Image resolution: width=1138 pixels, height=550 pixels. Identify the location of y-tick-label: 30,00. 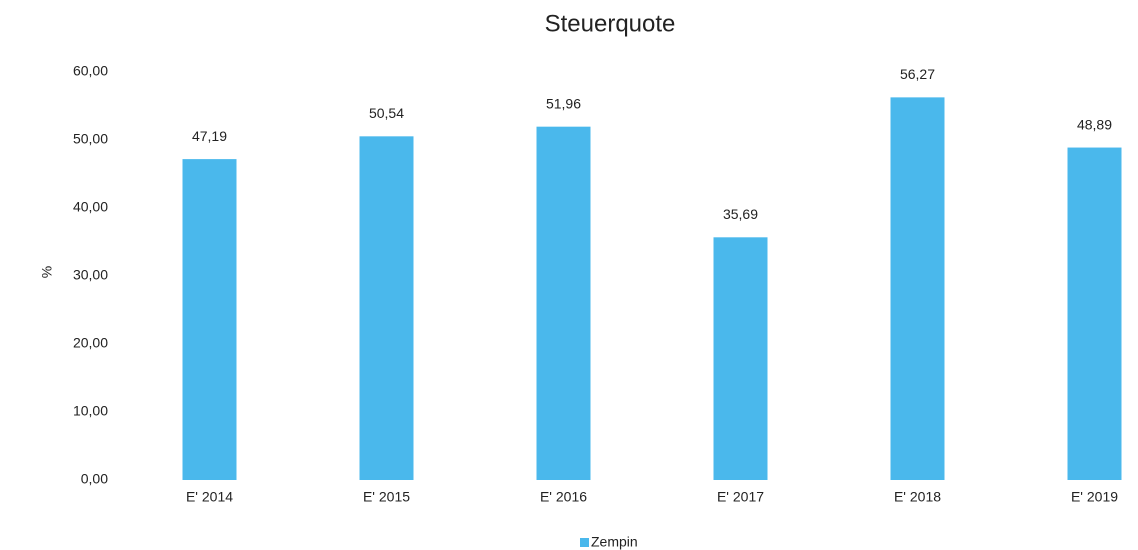
(90, 275).